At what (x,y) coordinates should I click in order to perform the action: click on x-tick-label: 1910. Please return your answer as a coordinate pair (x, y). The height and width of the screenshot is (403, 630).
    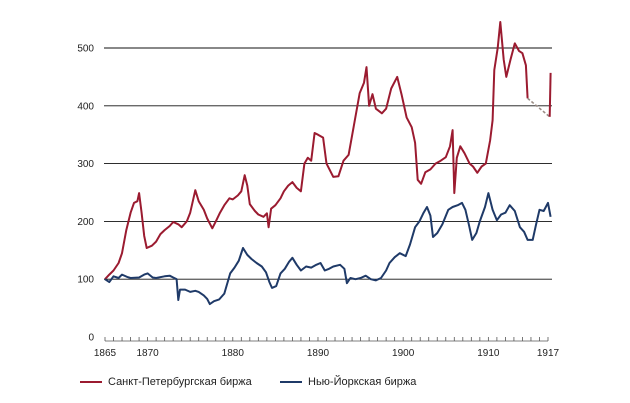
    Looking at the image, I should click on (488, 353).